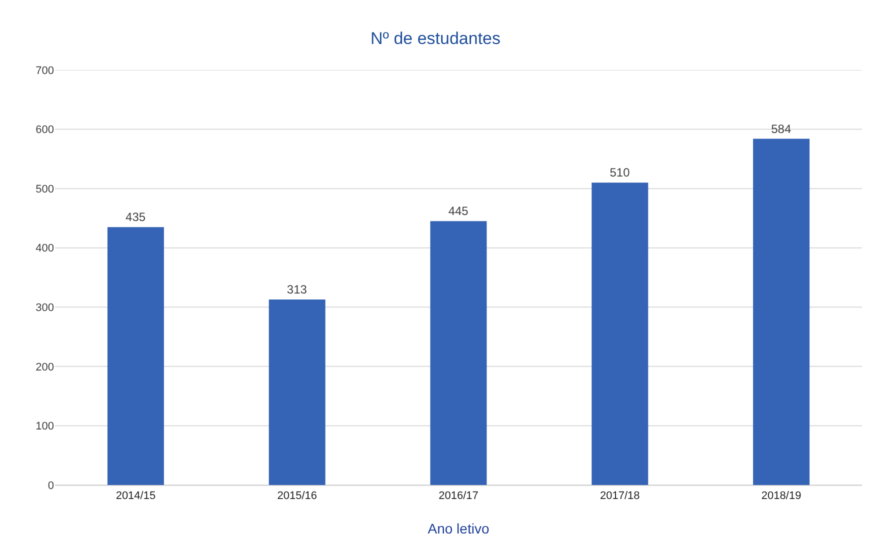  I want to click on data-label: 435, so click(136, 217).